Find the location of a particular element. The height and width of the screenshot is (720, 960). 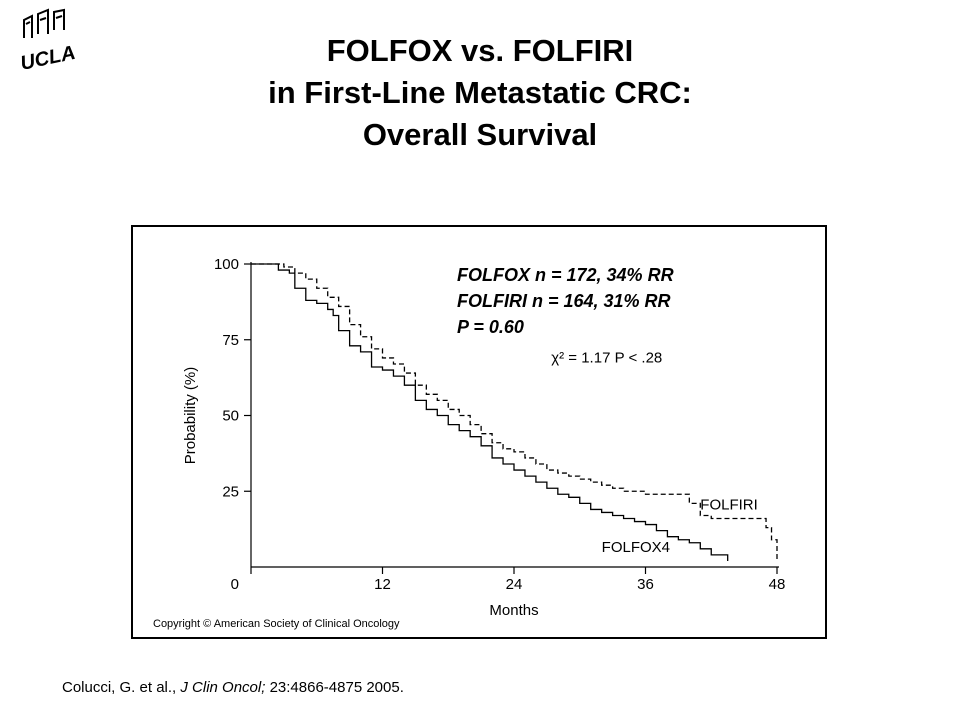

y-tick-label: 100 is located at coordinates (226, 264).